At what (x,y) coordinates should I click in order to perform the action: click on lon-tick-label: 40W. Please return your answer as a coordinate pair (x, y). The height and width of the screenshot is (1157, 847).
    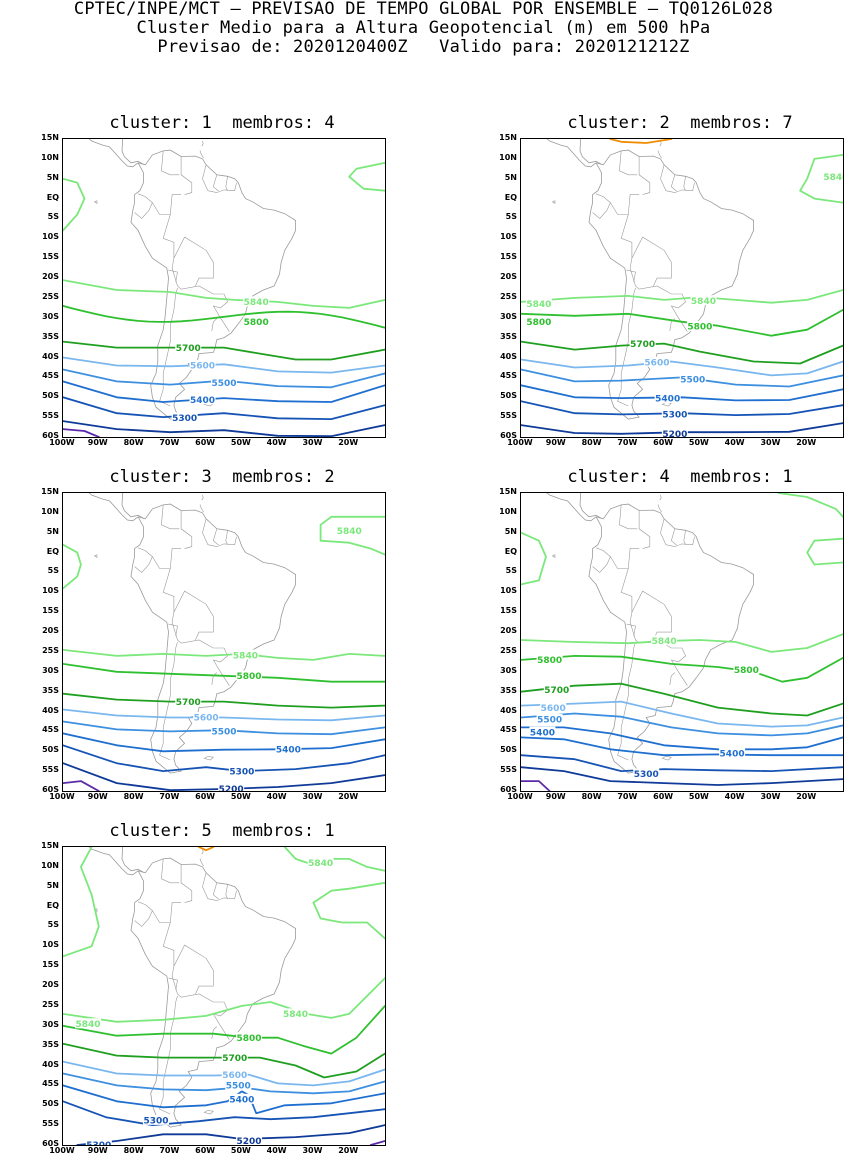
    Looking at the image, I should click on (276, 442).